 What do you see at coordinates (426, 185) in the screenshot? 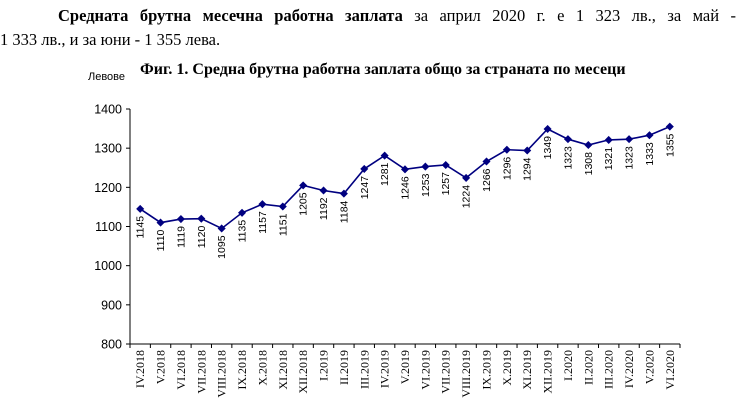
I see `data-label: 1253` at bounding box center [426, 185].